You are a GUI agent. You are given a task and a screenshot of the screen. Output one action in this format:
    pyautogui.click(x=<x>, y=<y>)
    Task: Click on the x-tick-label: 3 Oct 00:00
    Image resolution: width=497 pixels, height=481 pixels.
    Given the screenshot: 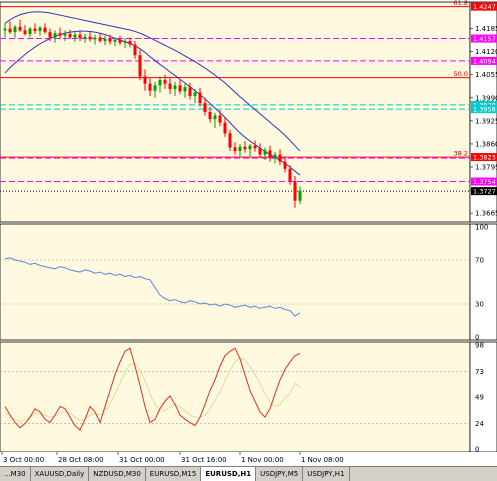 What is the action you would take?
    pyautogui.click(x=23, y=460)
    